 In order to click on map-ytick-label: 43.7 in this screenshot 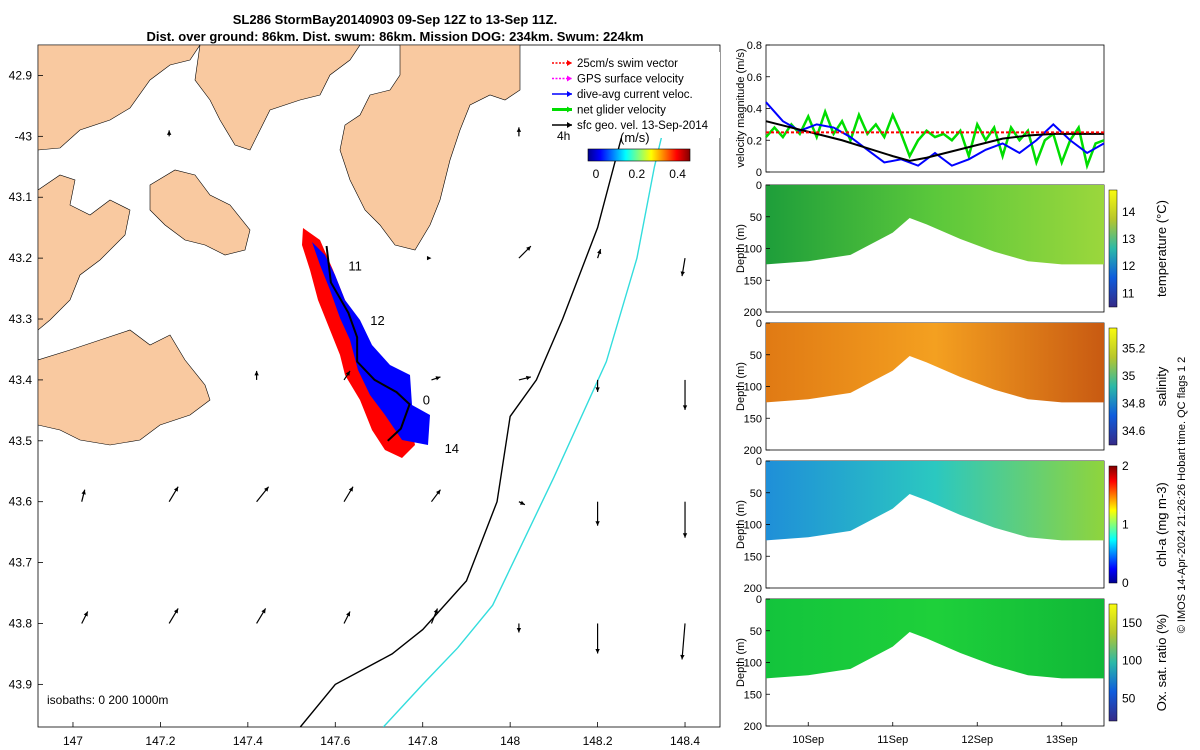, I will do `click(21, 563)`.